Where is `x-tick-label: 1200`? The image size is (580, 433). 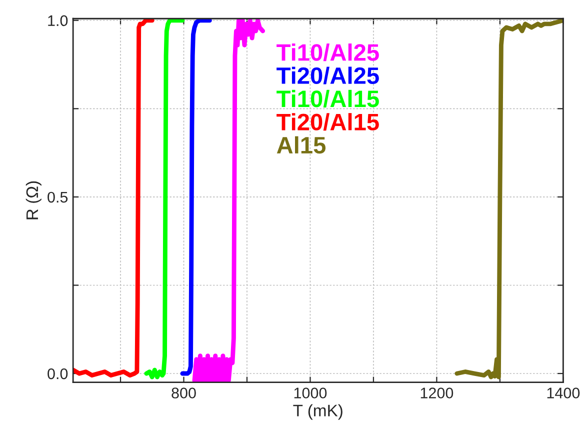 x-tick-label: 1200 is located at coordinates (437, 393).